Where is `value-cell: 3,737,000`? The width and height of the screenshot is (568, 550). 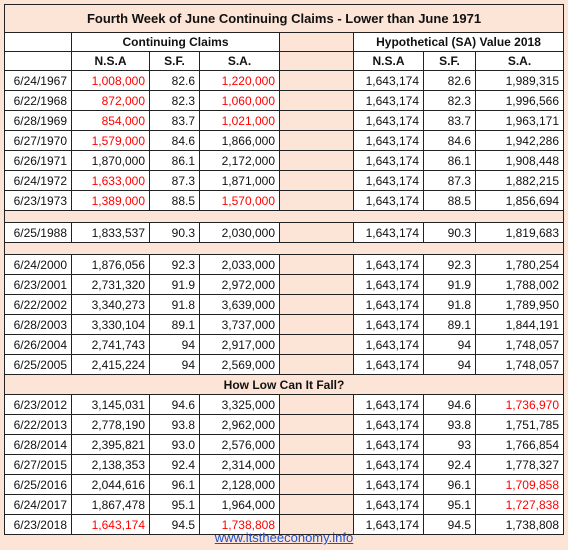
value-cell: 3,737,000 is located at coordinates (239, 324).